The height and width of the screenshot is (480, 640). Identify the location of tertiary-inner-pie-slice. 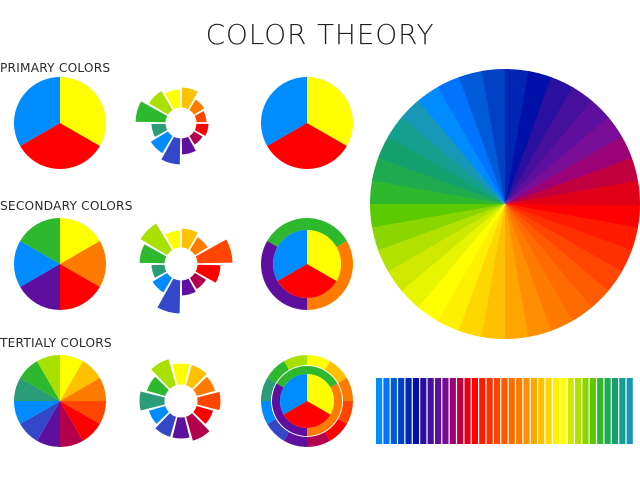
(320, 394).